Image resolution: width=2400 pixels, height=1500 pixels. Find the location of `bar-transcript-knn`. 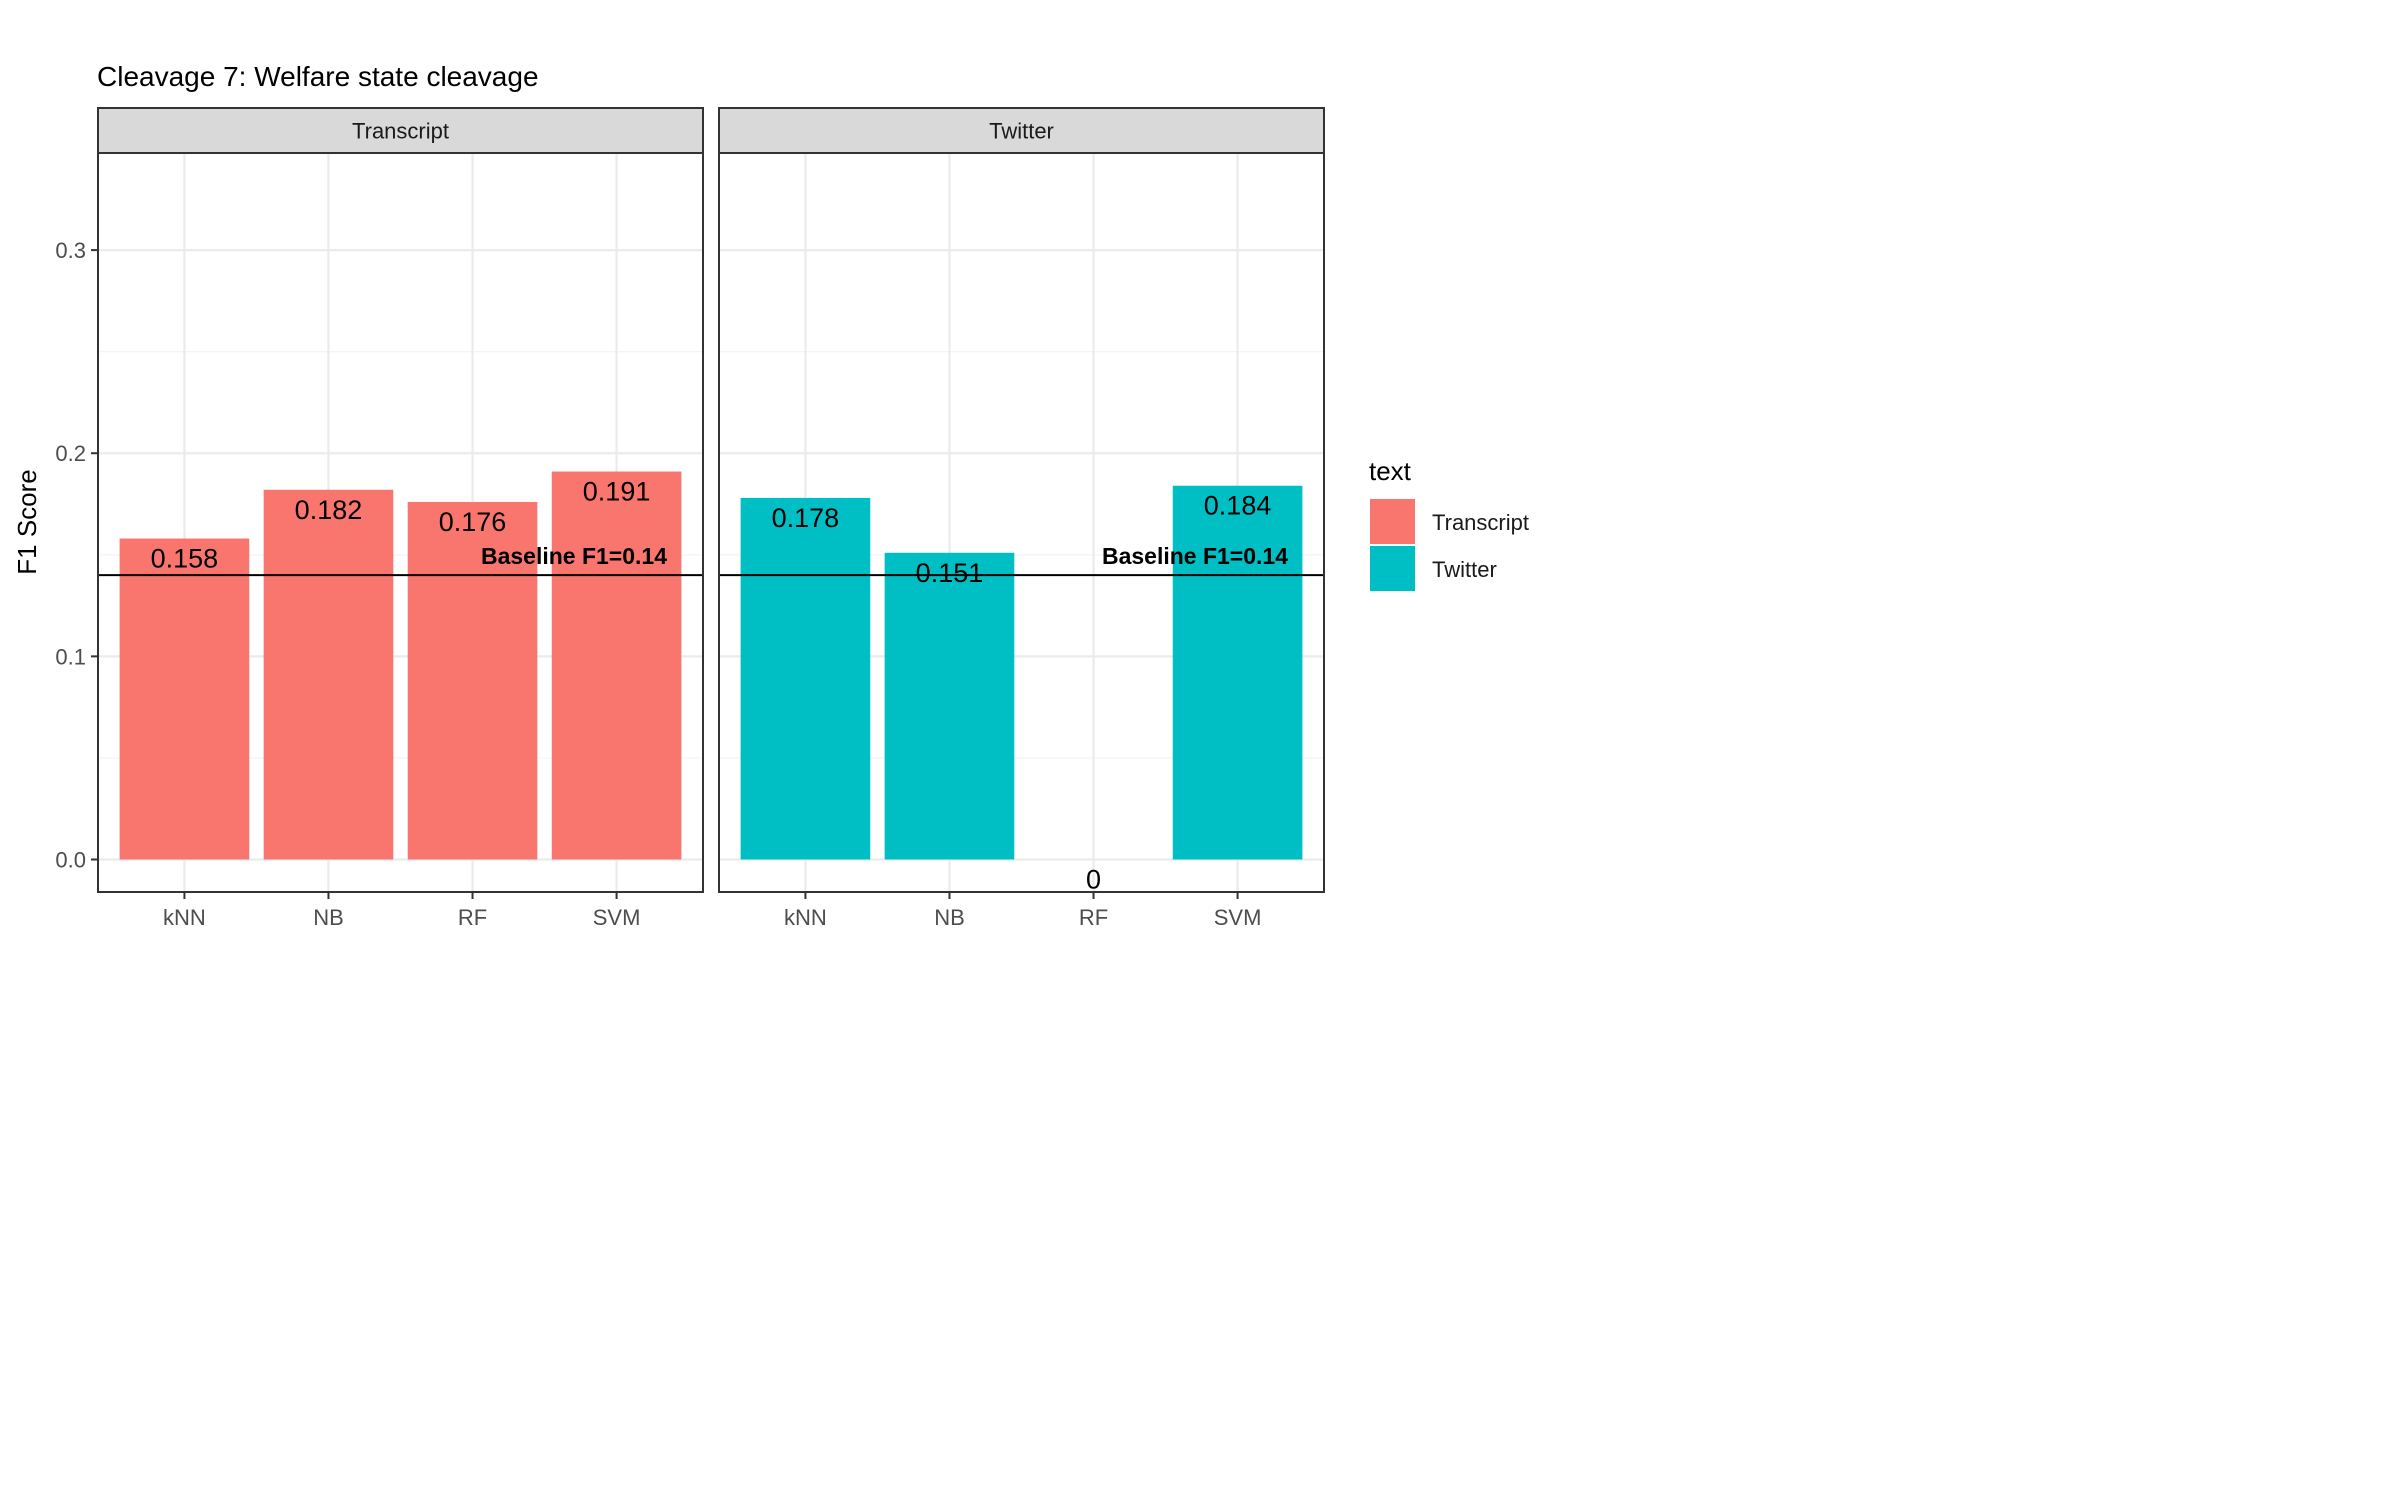

bar-transcript-knn is located at coordinates (184, 699).